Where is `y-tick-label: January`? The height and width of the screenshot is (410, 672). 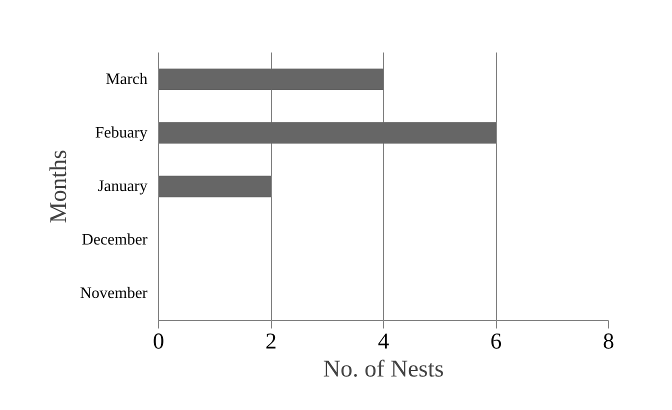 y-tick-label: January is located at coordinates (123, 186).